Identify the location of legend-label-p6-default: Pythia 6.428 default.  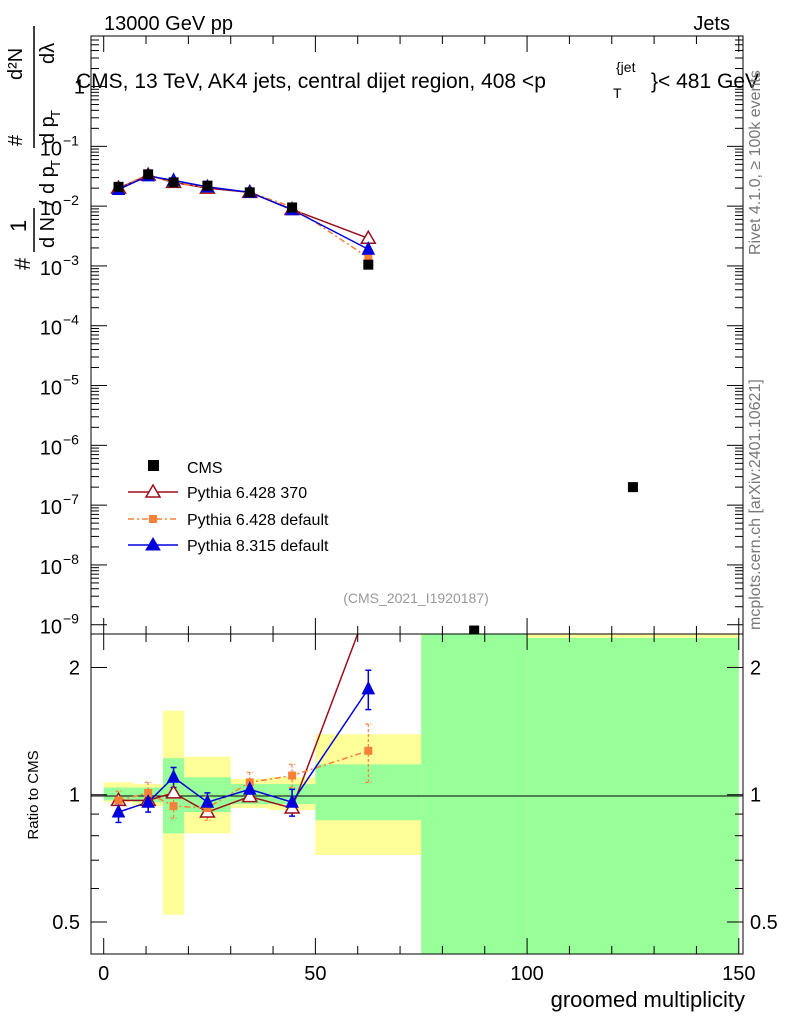
(258, 520).